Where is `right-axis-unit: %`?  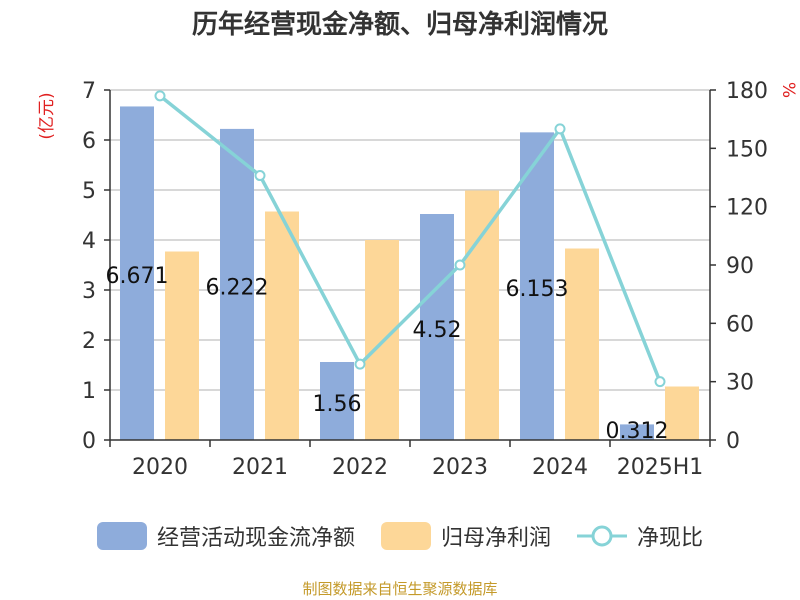
right-axis-unit: % is located at coordinates (788, 90).